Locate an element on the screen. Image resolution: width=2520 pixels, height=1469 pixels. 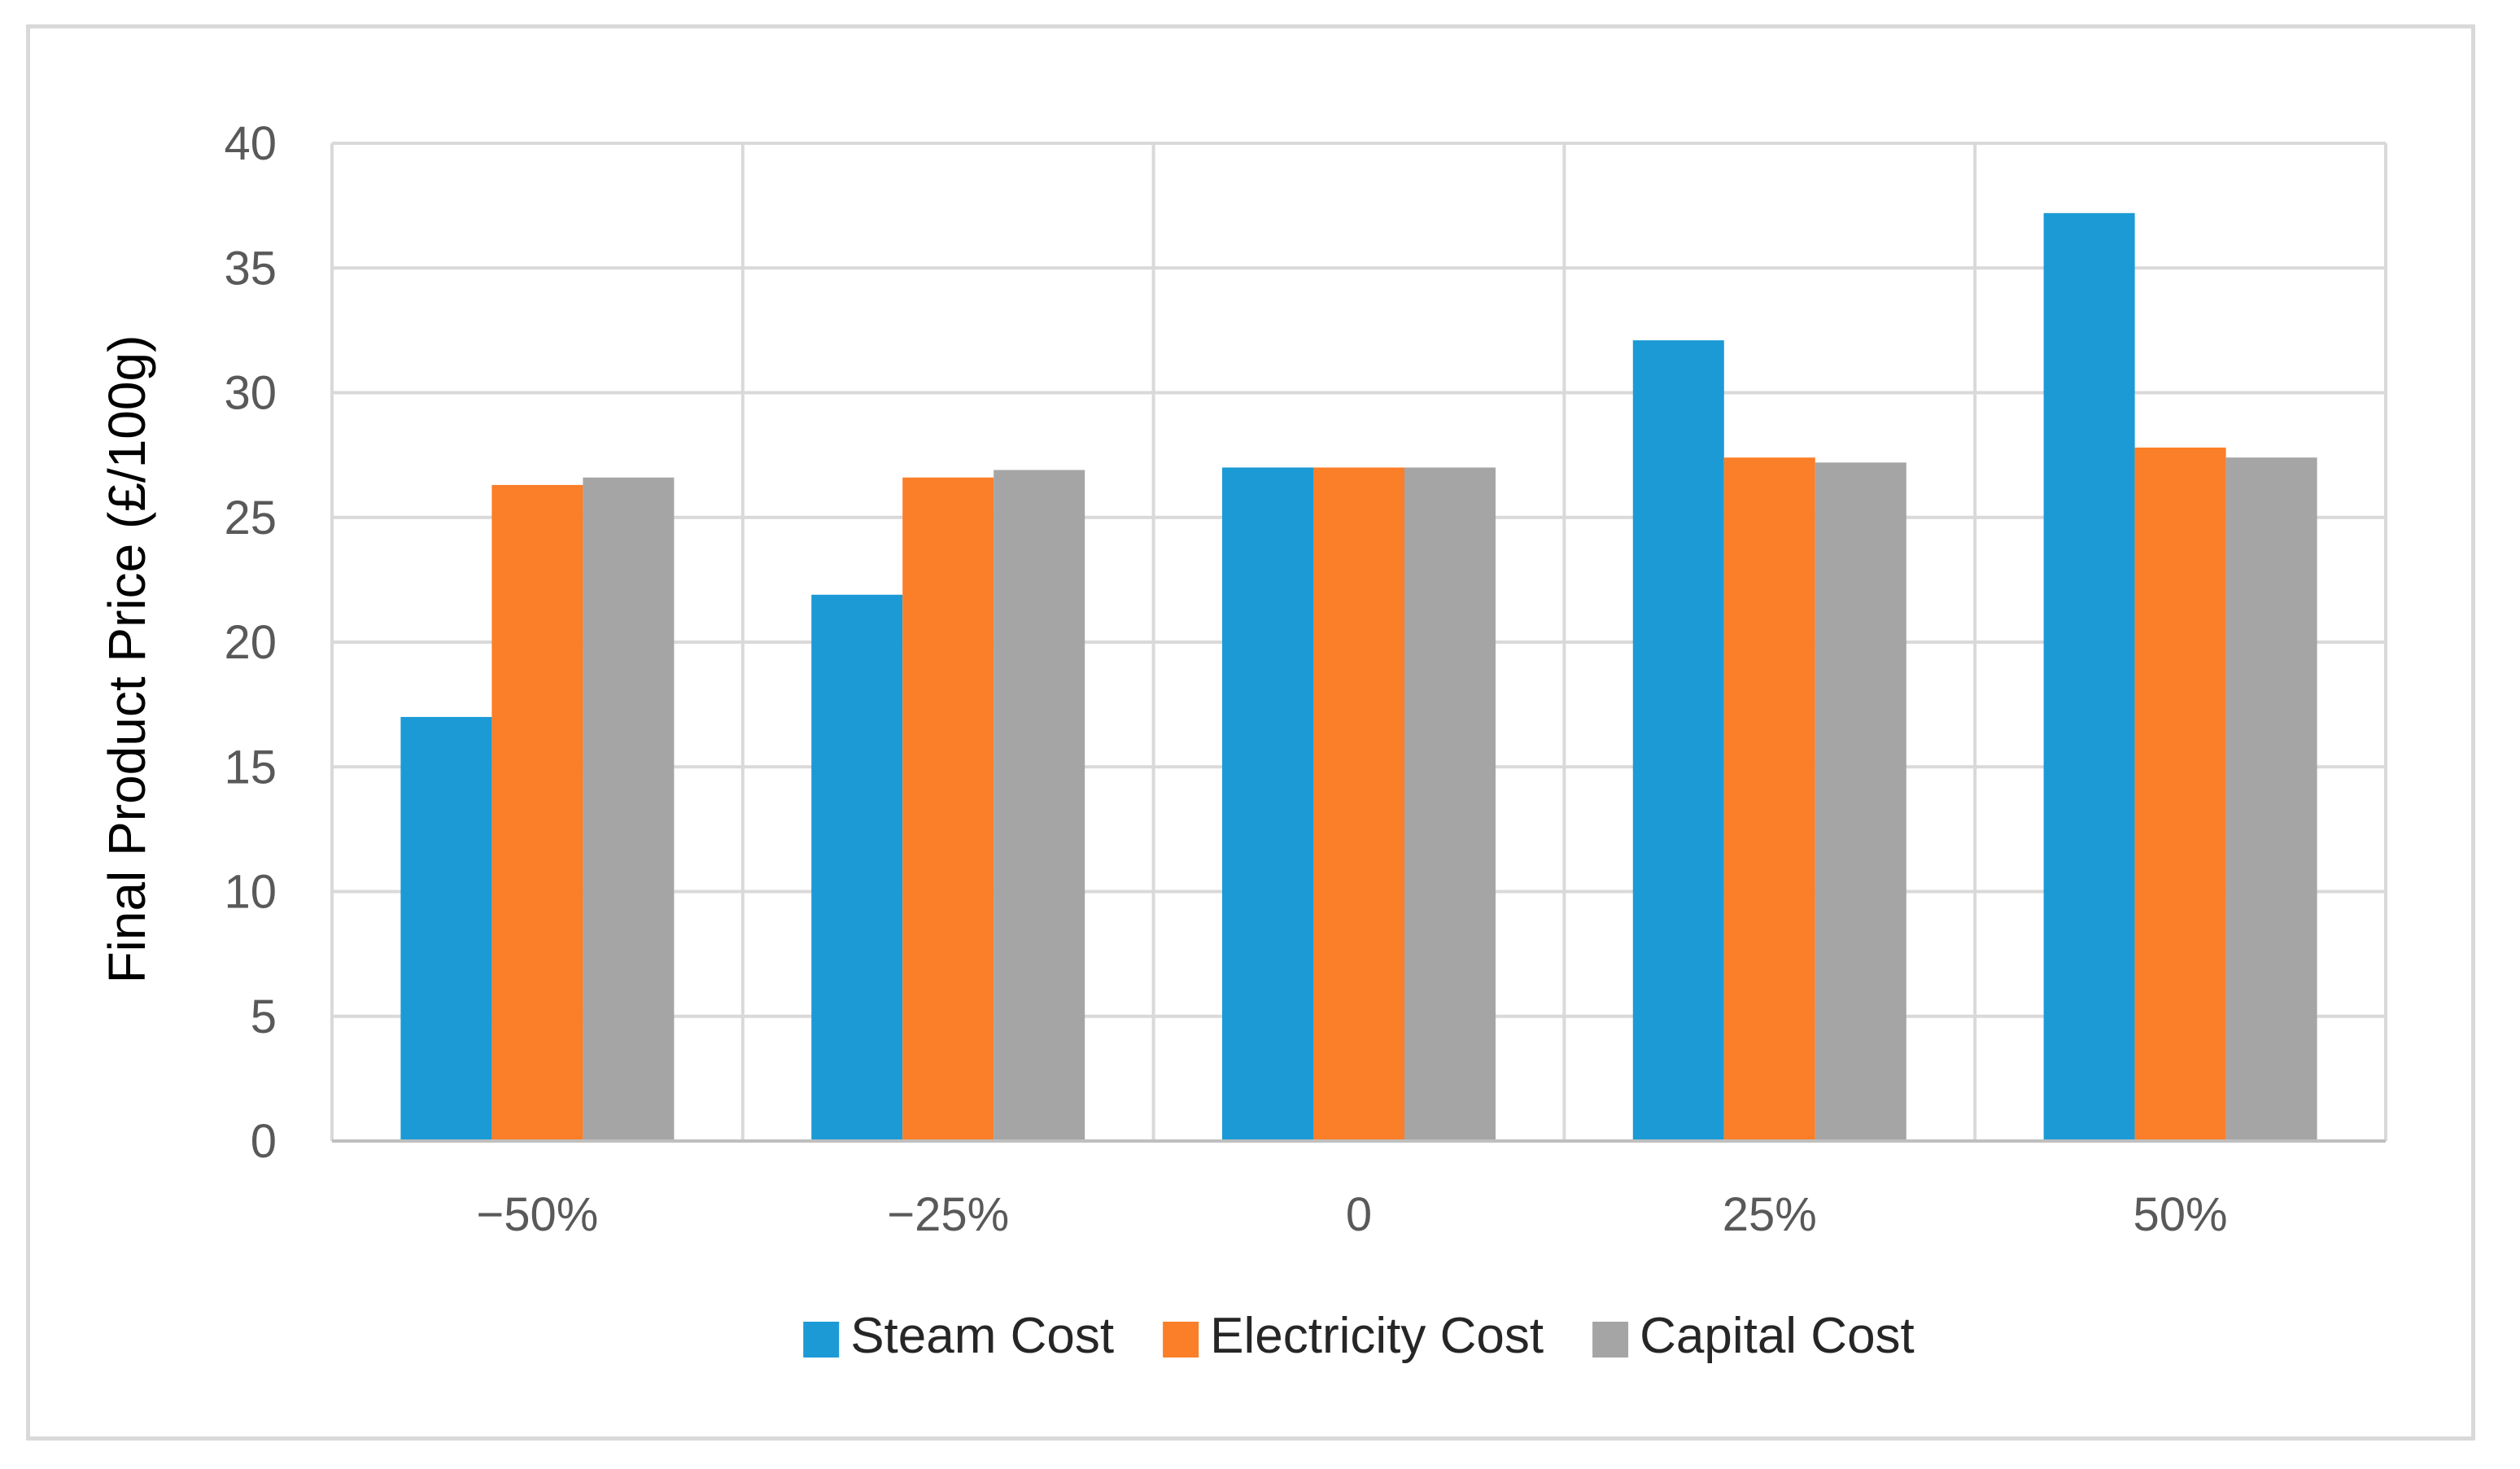
x-tick-label: −25% is located at coordinates (948, 1214).